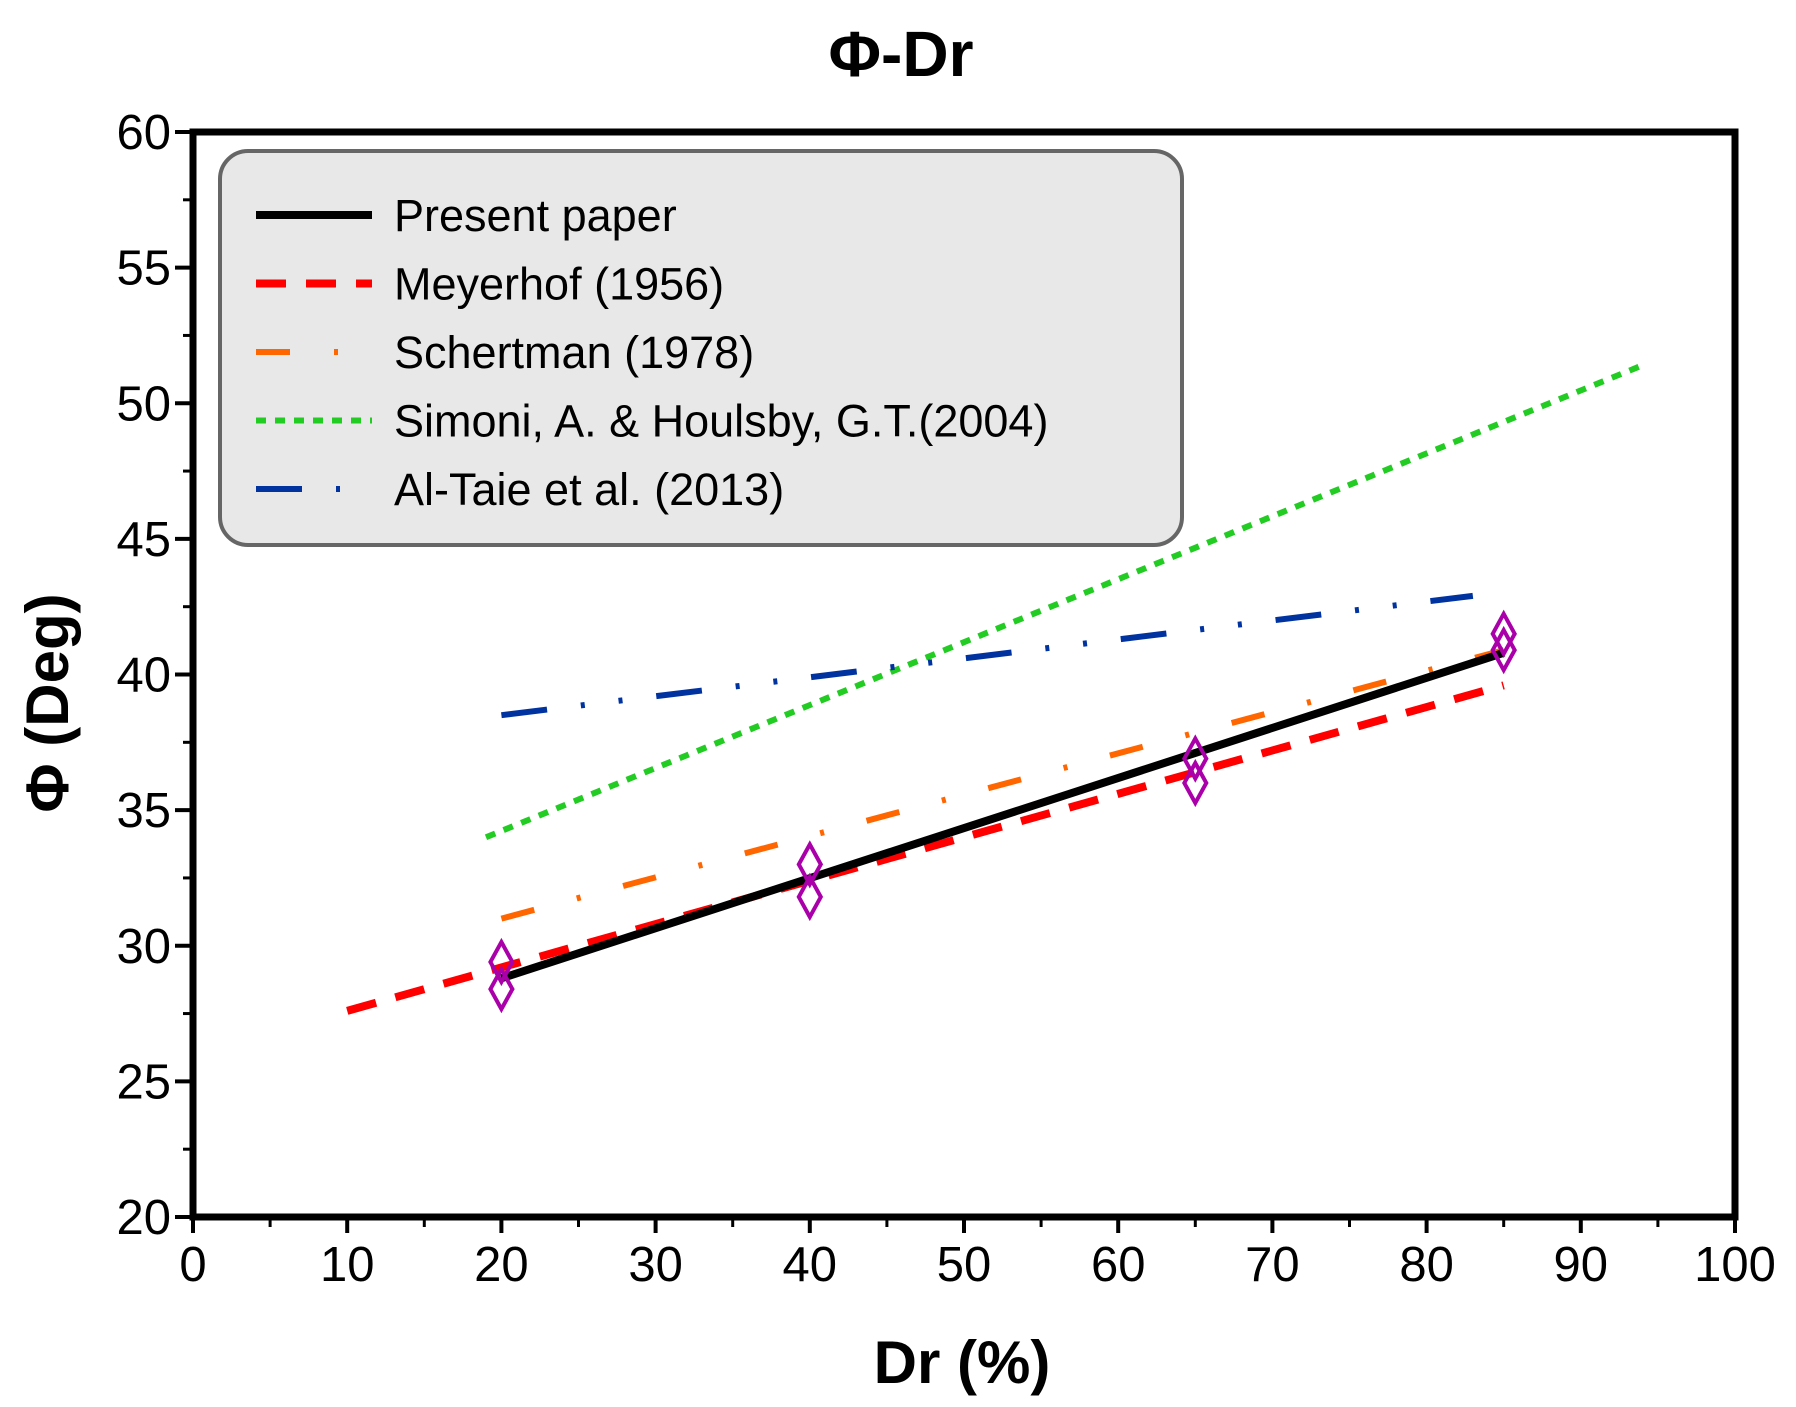 This screenshot has width=1796, height=1407. I want to click on x-tick-label: 70, so click(1272, 1265).